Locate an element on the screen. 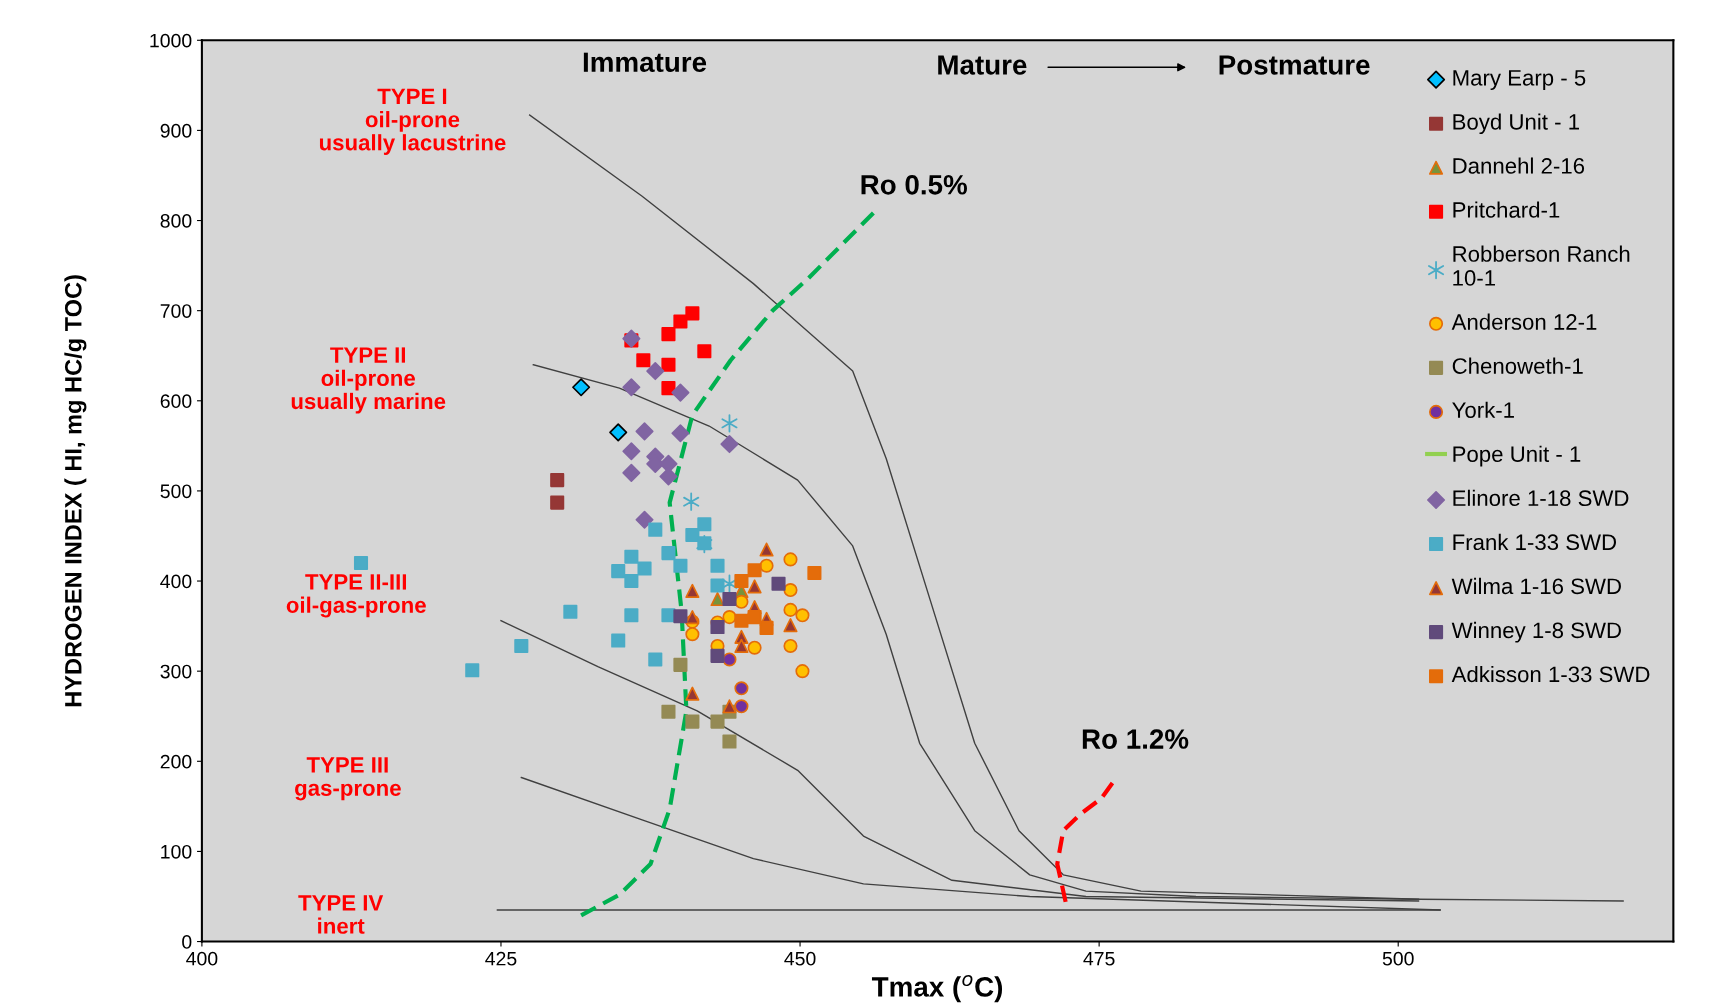 Image resolution: width=1711 pixels, height=1007 pixels. annotation: Ro 1.2% is located at coordinates (1135, 739).